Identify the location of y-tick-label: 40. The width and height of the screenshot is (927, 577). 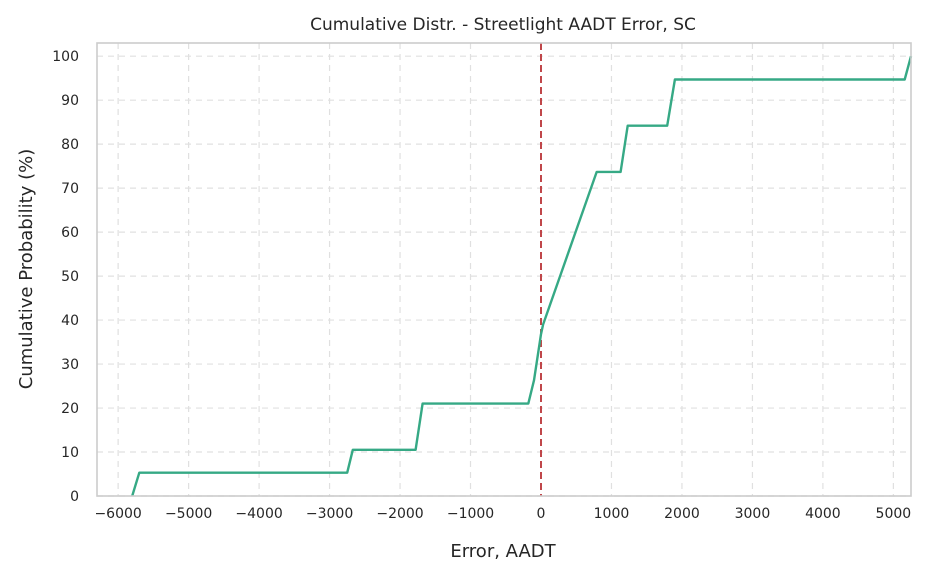
(70, 321).